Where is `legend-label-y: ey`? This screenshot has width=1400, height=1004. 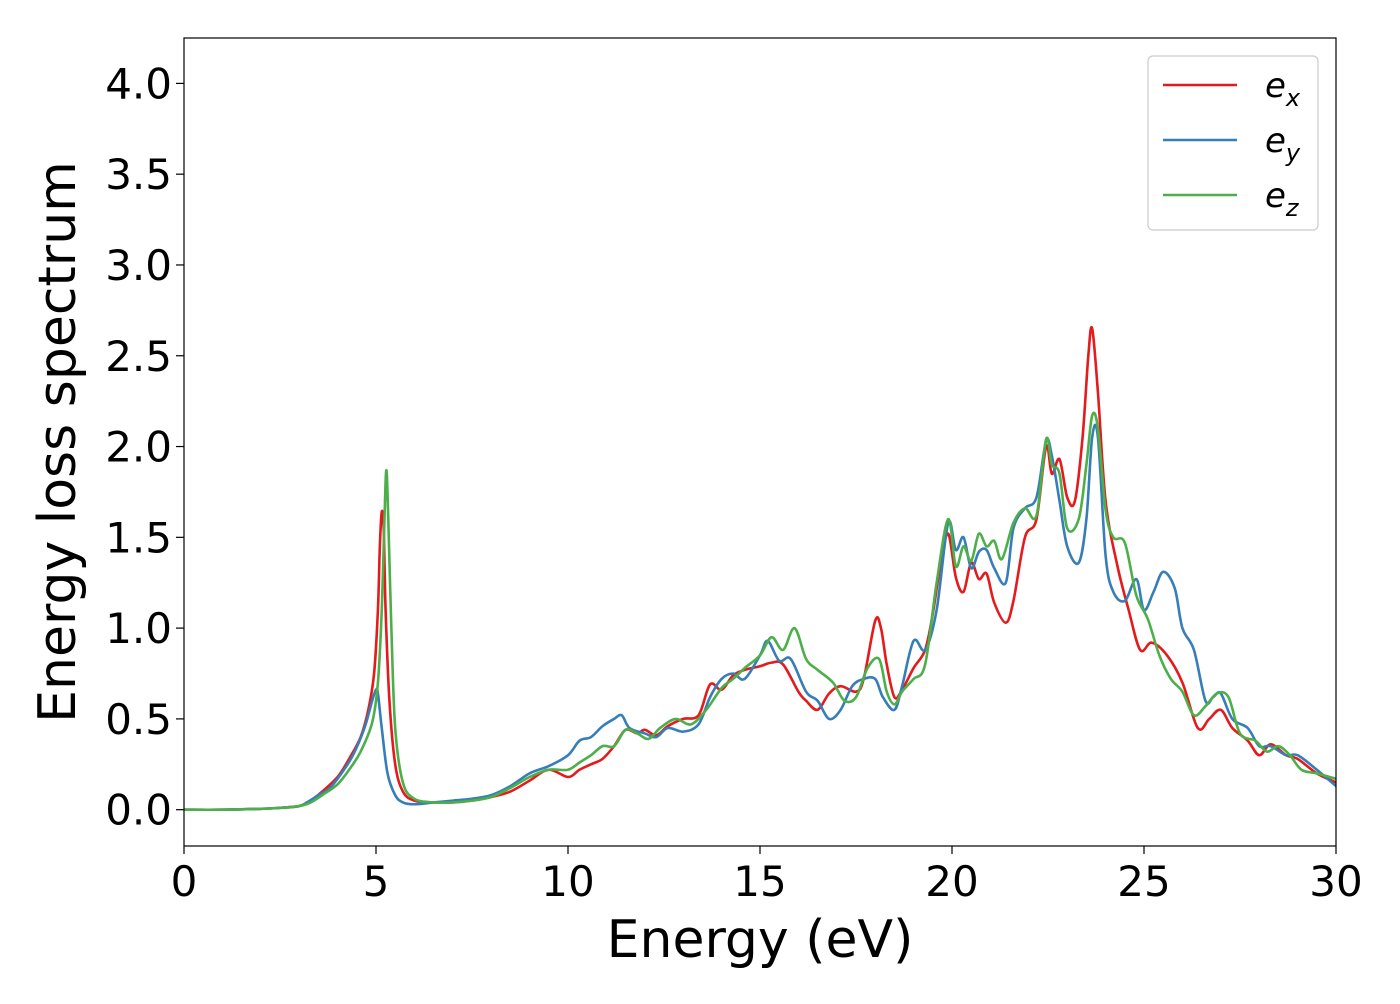
legend-label-y: ey is located at coordinates (1283, 144).